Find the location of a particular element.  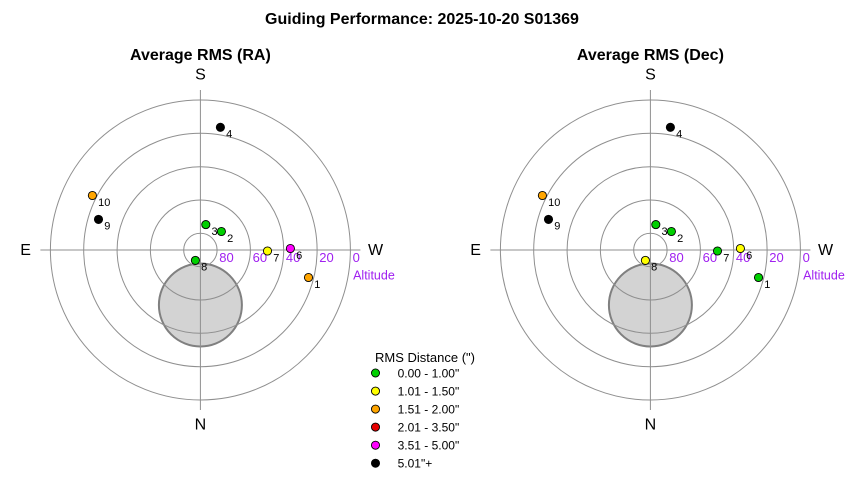

svg-text: 1.01 - 1.50" is located at coordinates (429, 391).